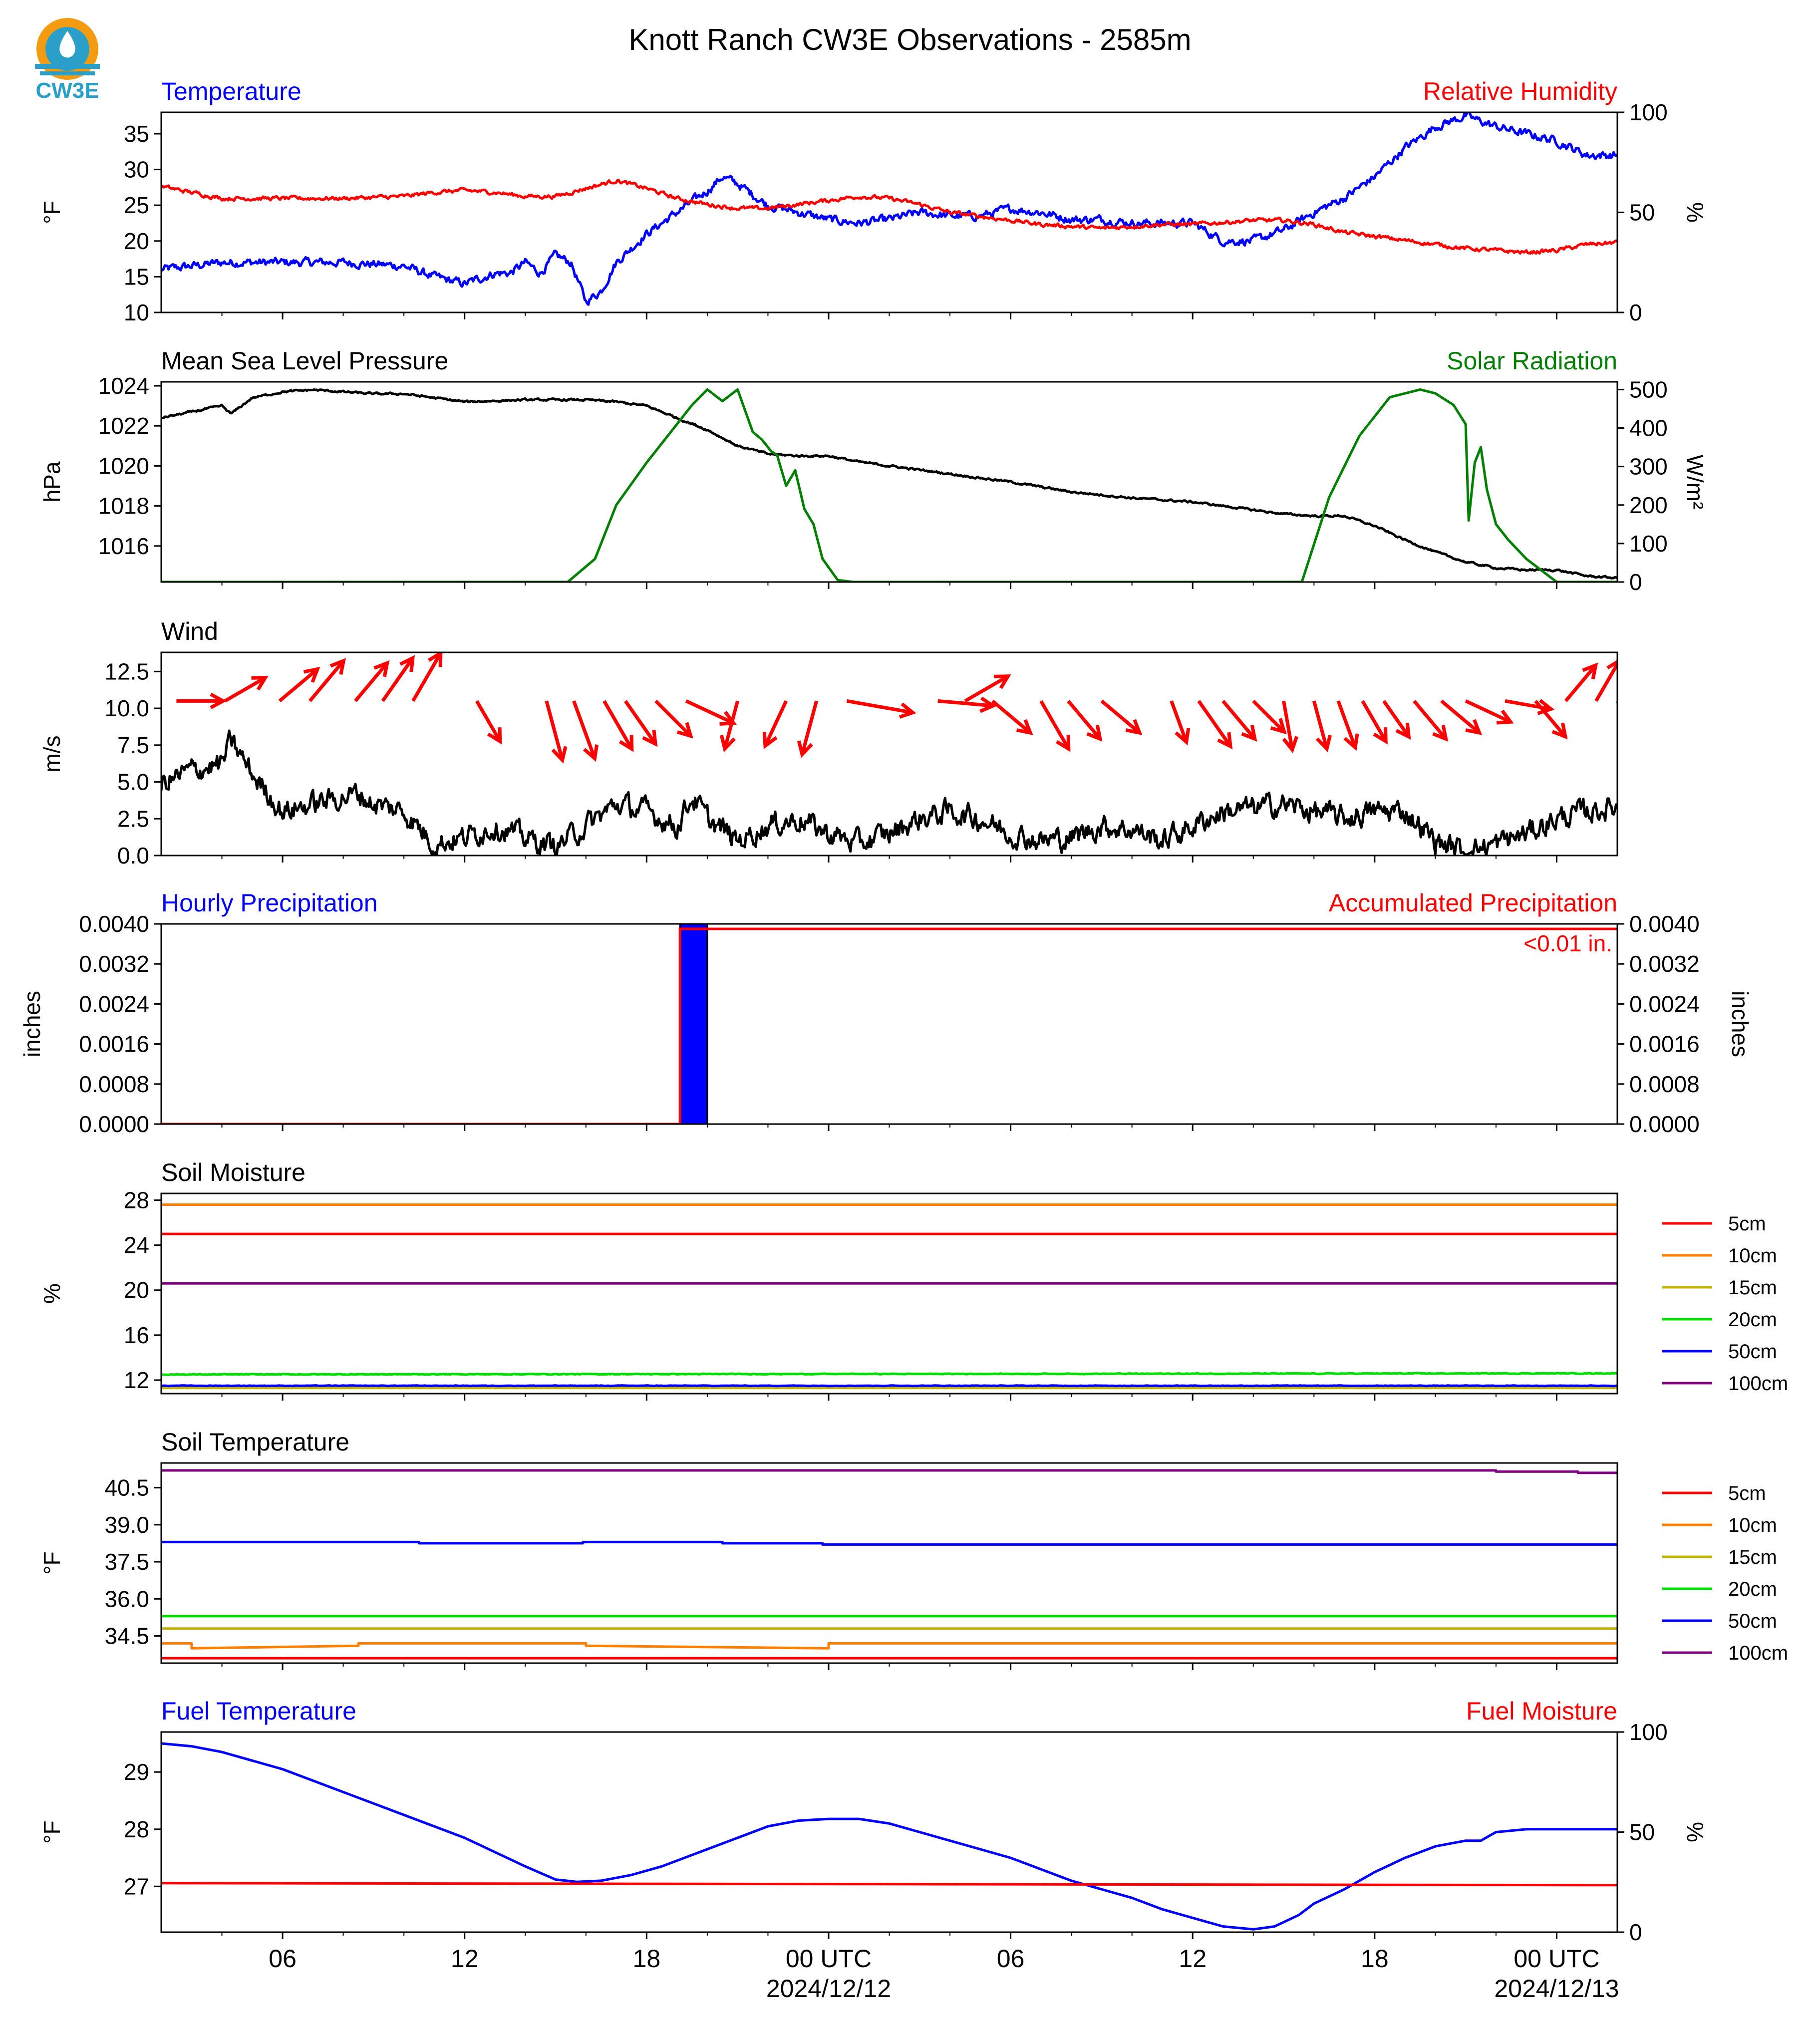 This screenshot has height=2028, width=1820. I want to click on ytick-label: 0.0040, so click(114, 924).